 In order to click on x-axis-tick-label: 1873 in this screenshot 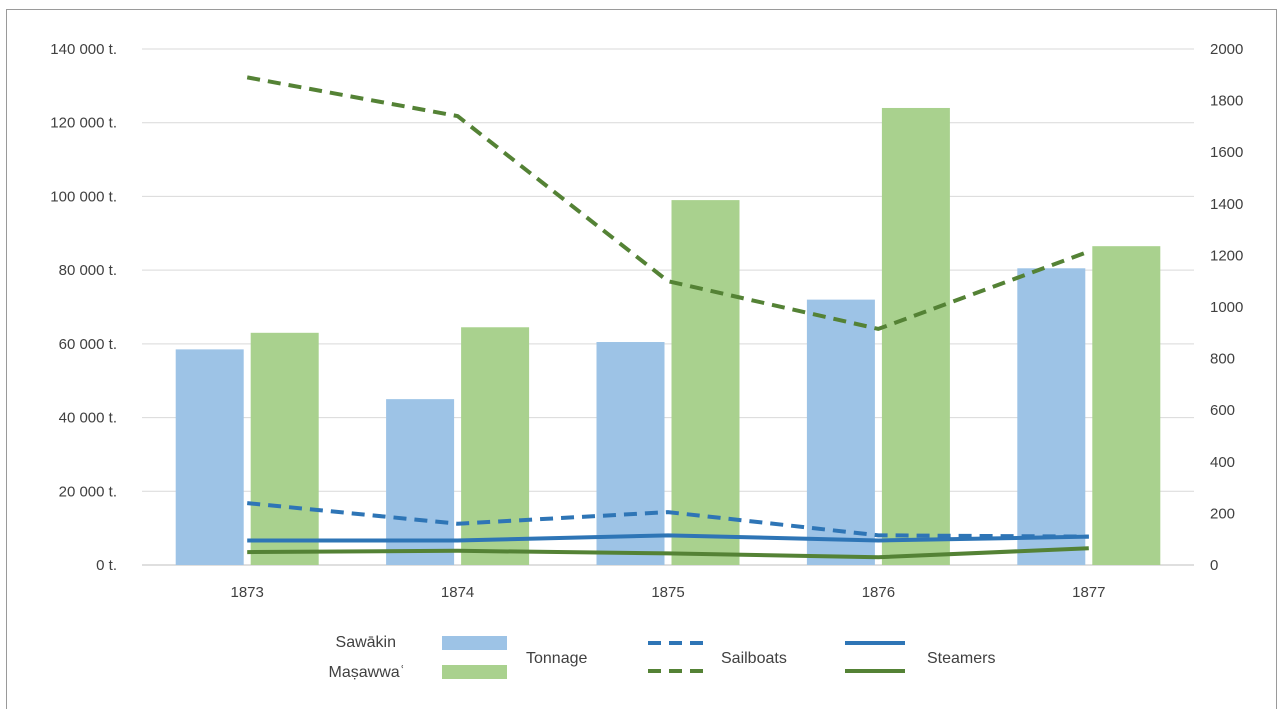, I will do `click(247, 592)`.